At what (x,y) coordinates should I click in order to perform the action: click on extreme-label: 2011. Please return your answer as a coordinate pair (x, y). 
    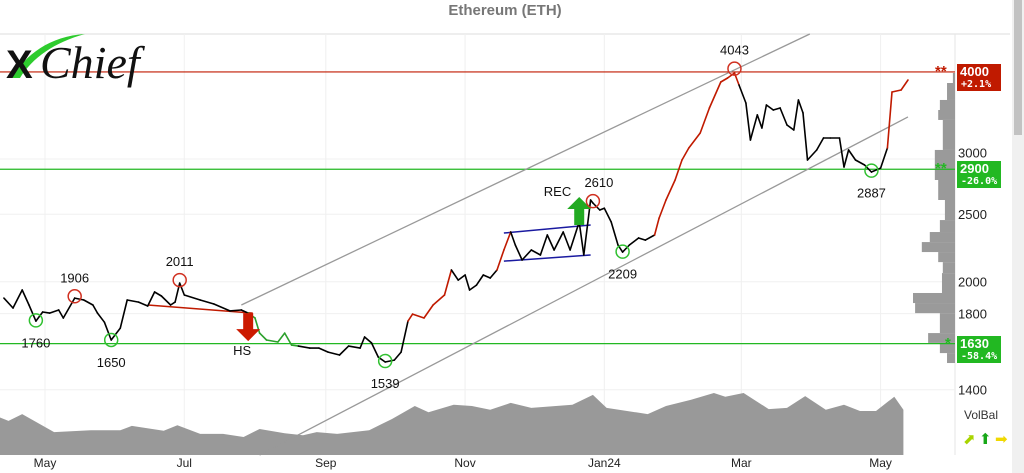
    Looking at the image, I should click on (180, 261).